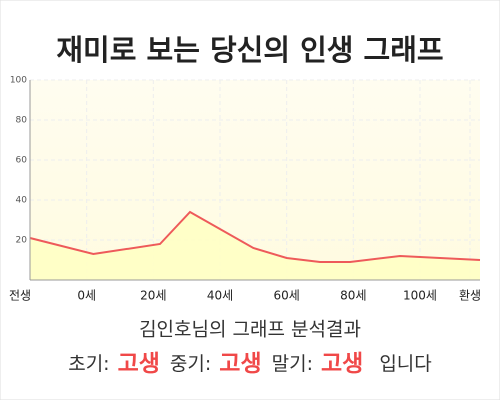 The image size is (500, 404). I want to click on x-tick-label: 100세, so click(420, 296).